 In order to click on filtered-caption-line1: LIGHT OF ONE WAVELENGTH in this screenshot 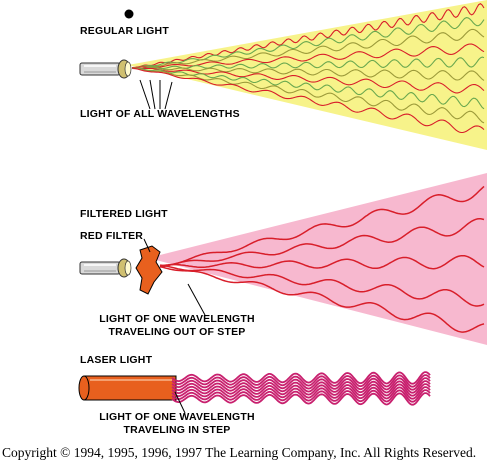, I will do `click(177, 319)`.